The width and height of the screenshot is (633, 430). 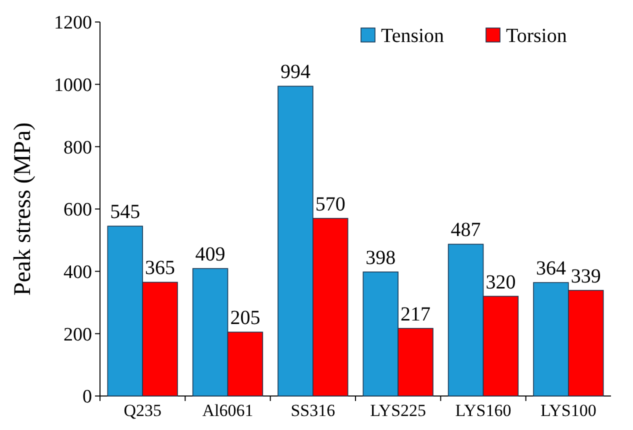 What do you see at coordinates (501, 282) in the screenshot?
I see `data-label: 320` at bounding box center [501, 282].